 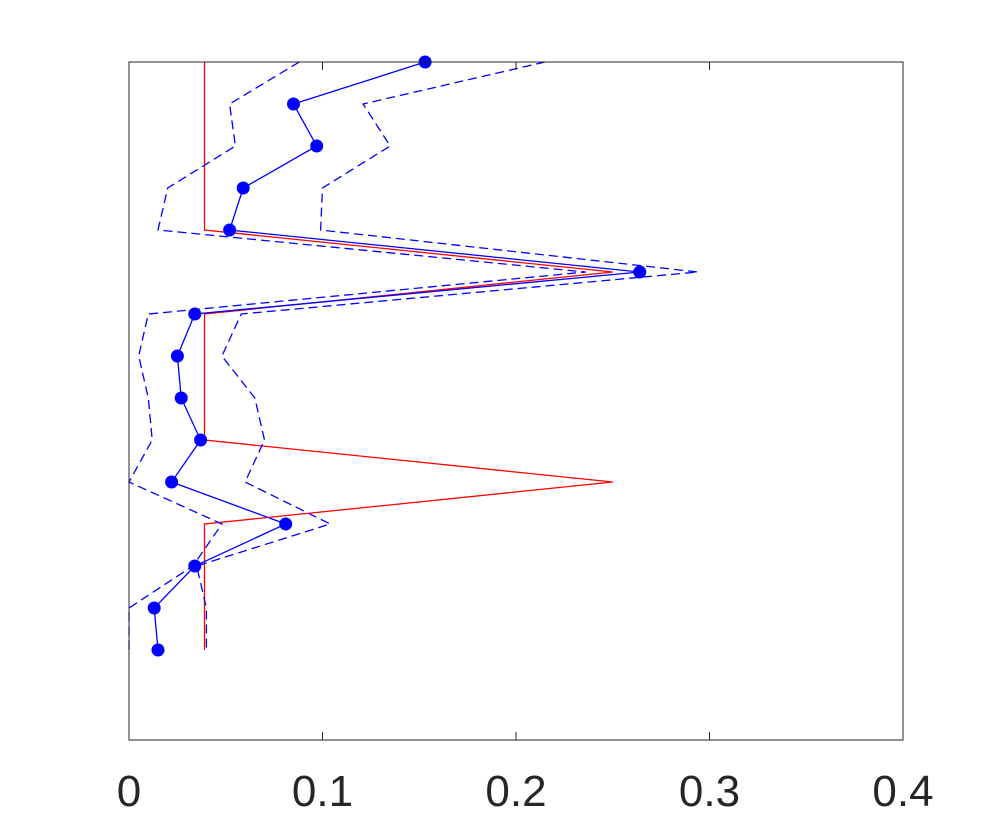 I want to click on x-tick-label: 0.1, so click(x=322, y=791).